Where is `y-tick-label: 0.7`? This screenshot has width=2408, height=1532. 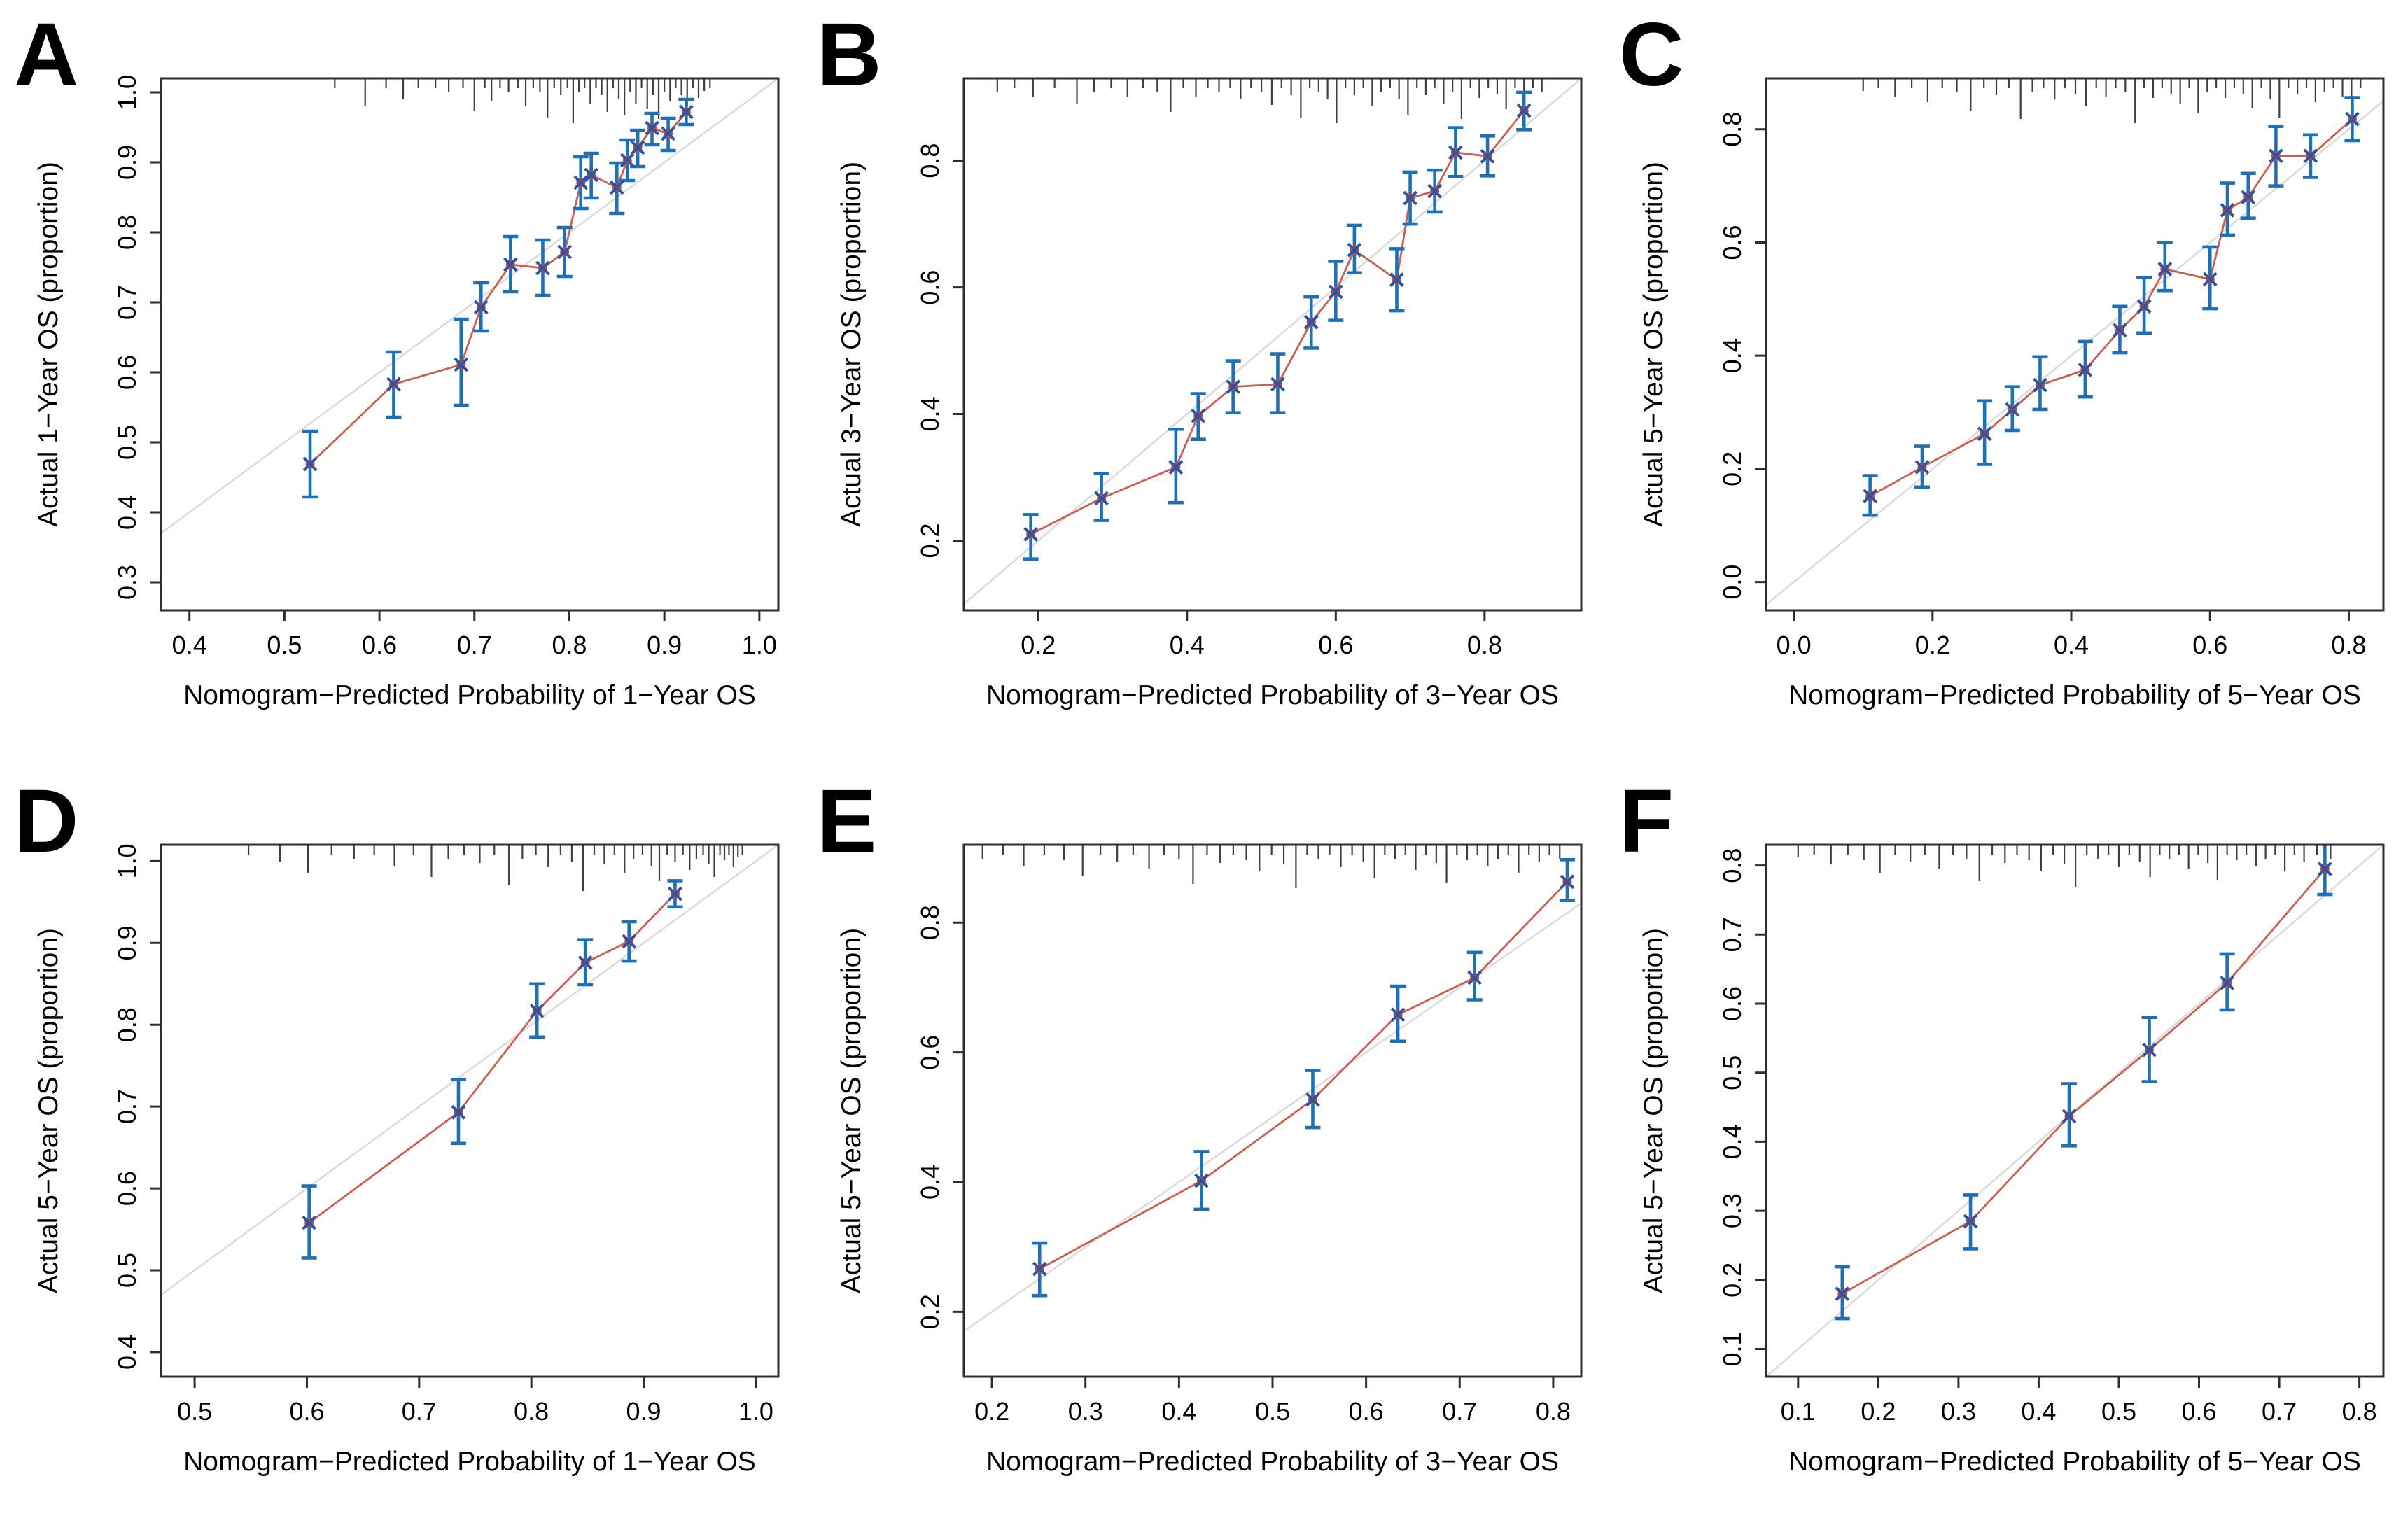
y-tick-label: 0.7 is located at coordinates (127, 303).